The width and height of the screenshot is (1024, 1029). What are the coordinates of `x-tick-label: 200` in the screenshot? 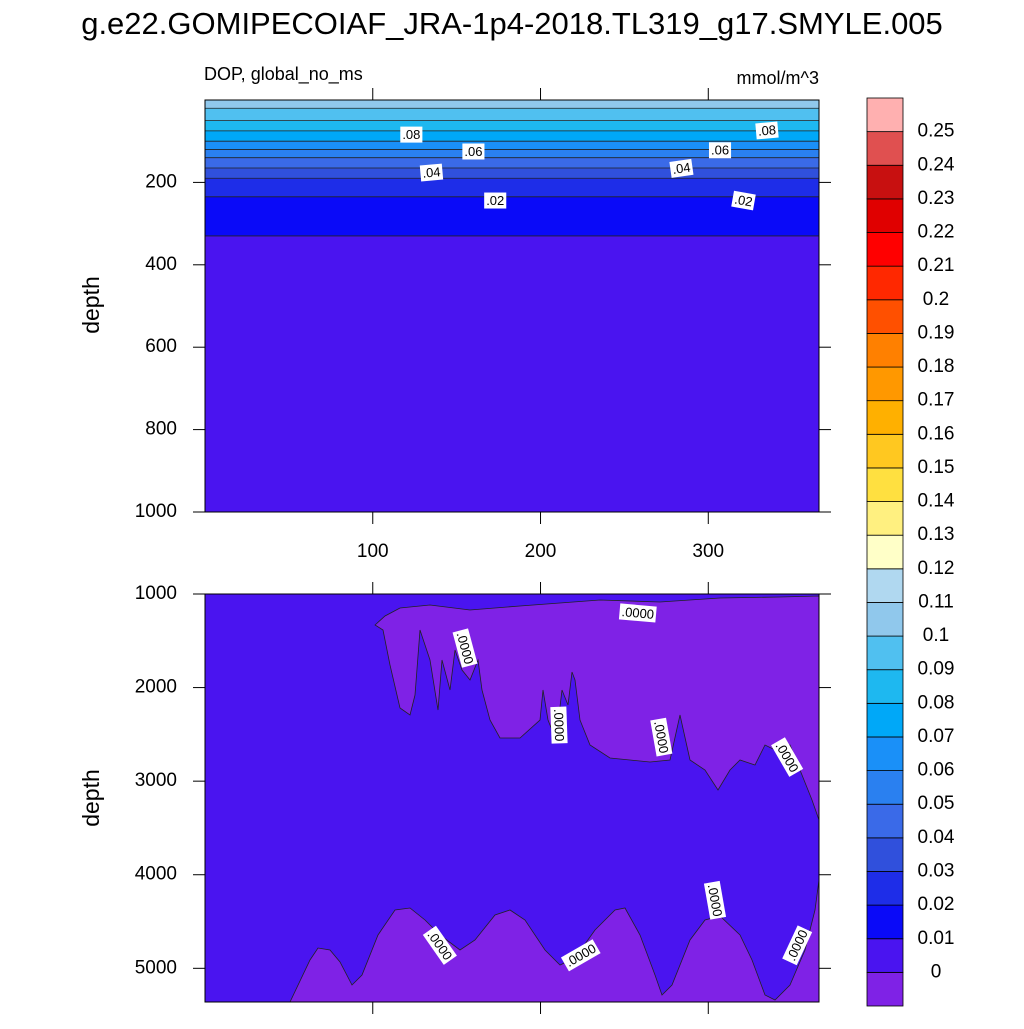 It's located at (541, 551).